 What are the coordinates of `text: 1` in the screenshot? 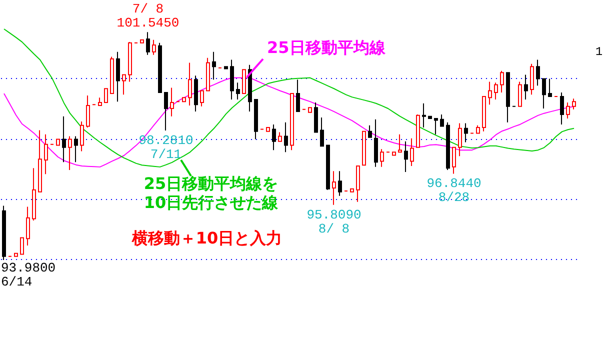 It's located at (599, 52).